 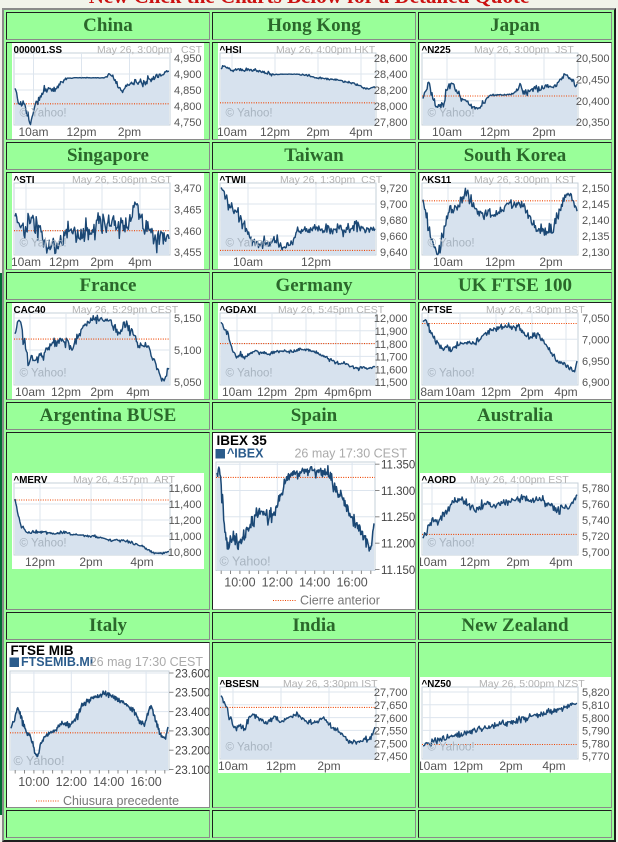 What do you see at coordinates (188, 351) in the screenshot?
I see `svg-text: 5,100` at bounding box center [188, 351].